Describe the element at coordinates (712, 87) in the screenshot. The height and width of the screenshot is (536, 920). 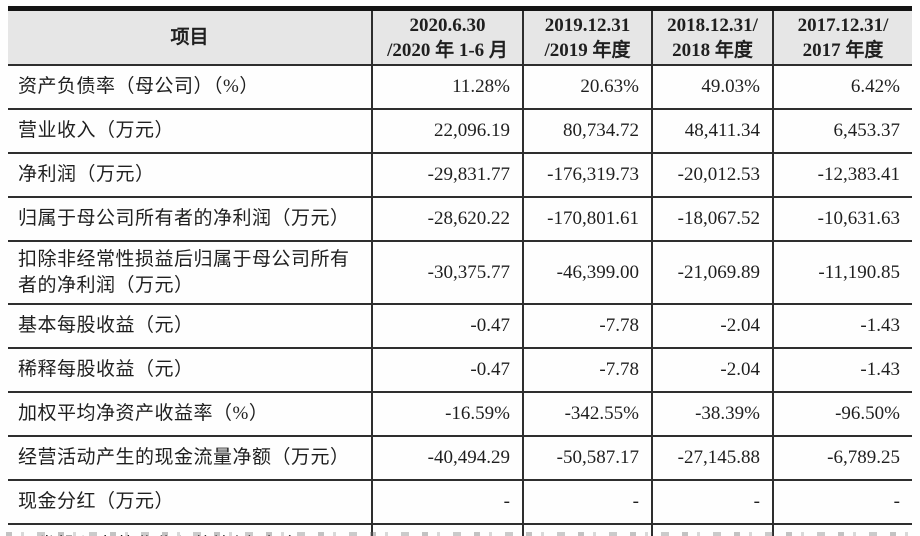
I see `cell-value: 49.03%` at that location.